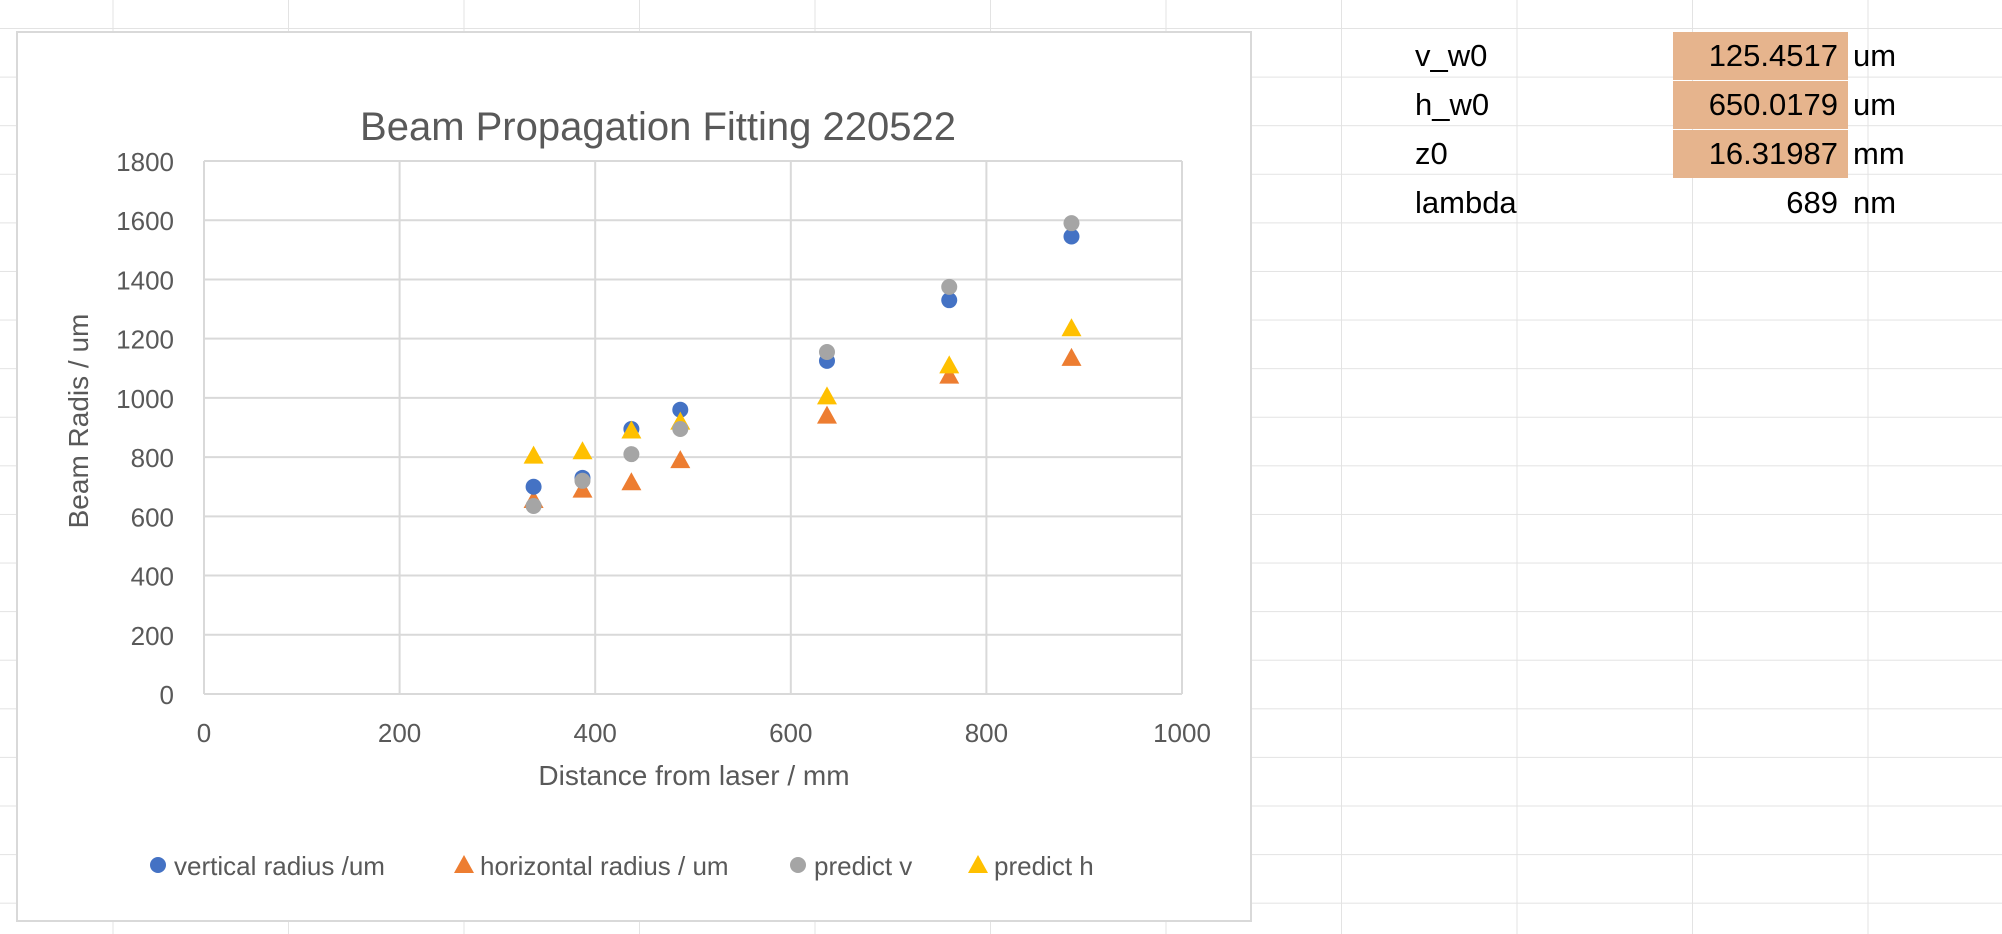 The width and height of the screenshot is (2002, 934). I want to click on y-tick-label: 400, so click(152, 577).